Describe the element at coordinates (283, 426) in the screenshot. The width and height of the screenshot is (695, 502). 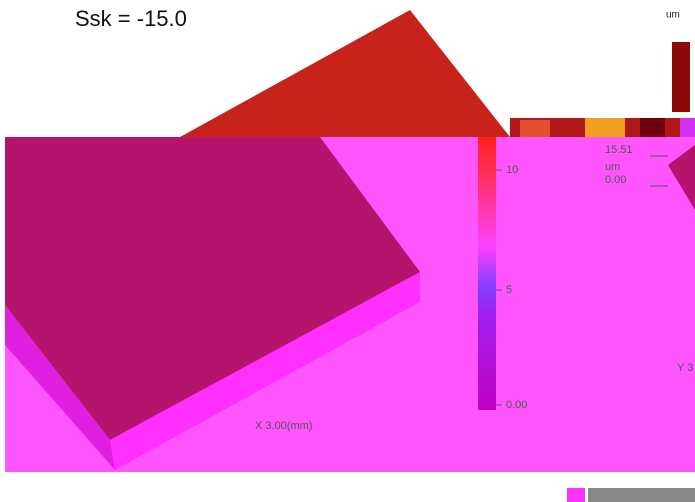
I see `x-label: X 3.00(mm)` at that location.